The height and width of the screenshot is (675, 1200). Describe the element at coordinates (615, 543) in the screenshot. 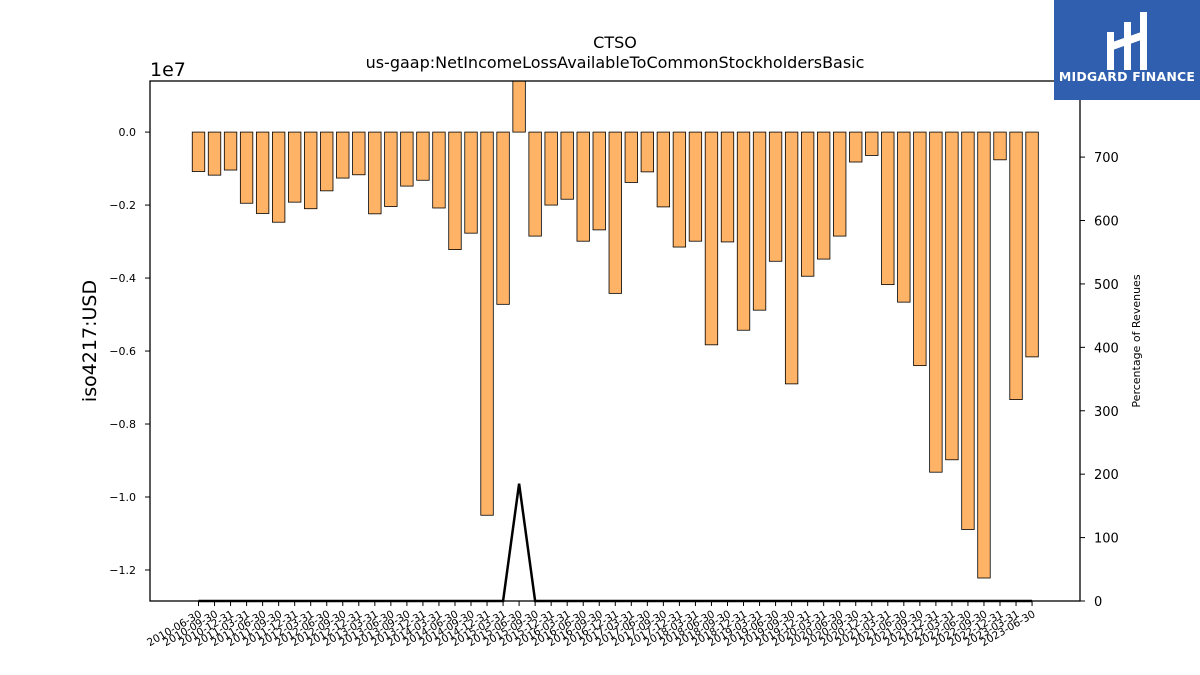

I see `percentage-line` at that location.